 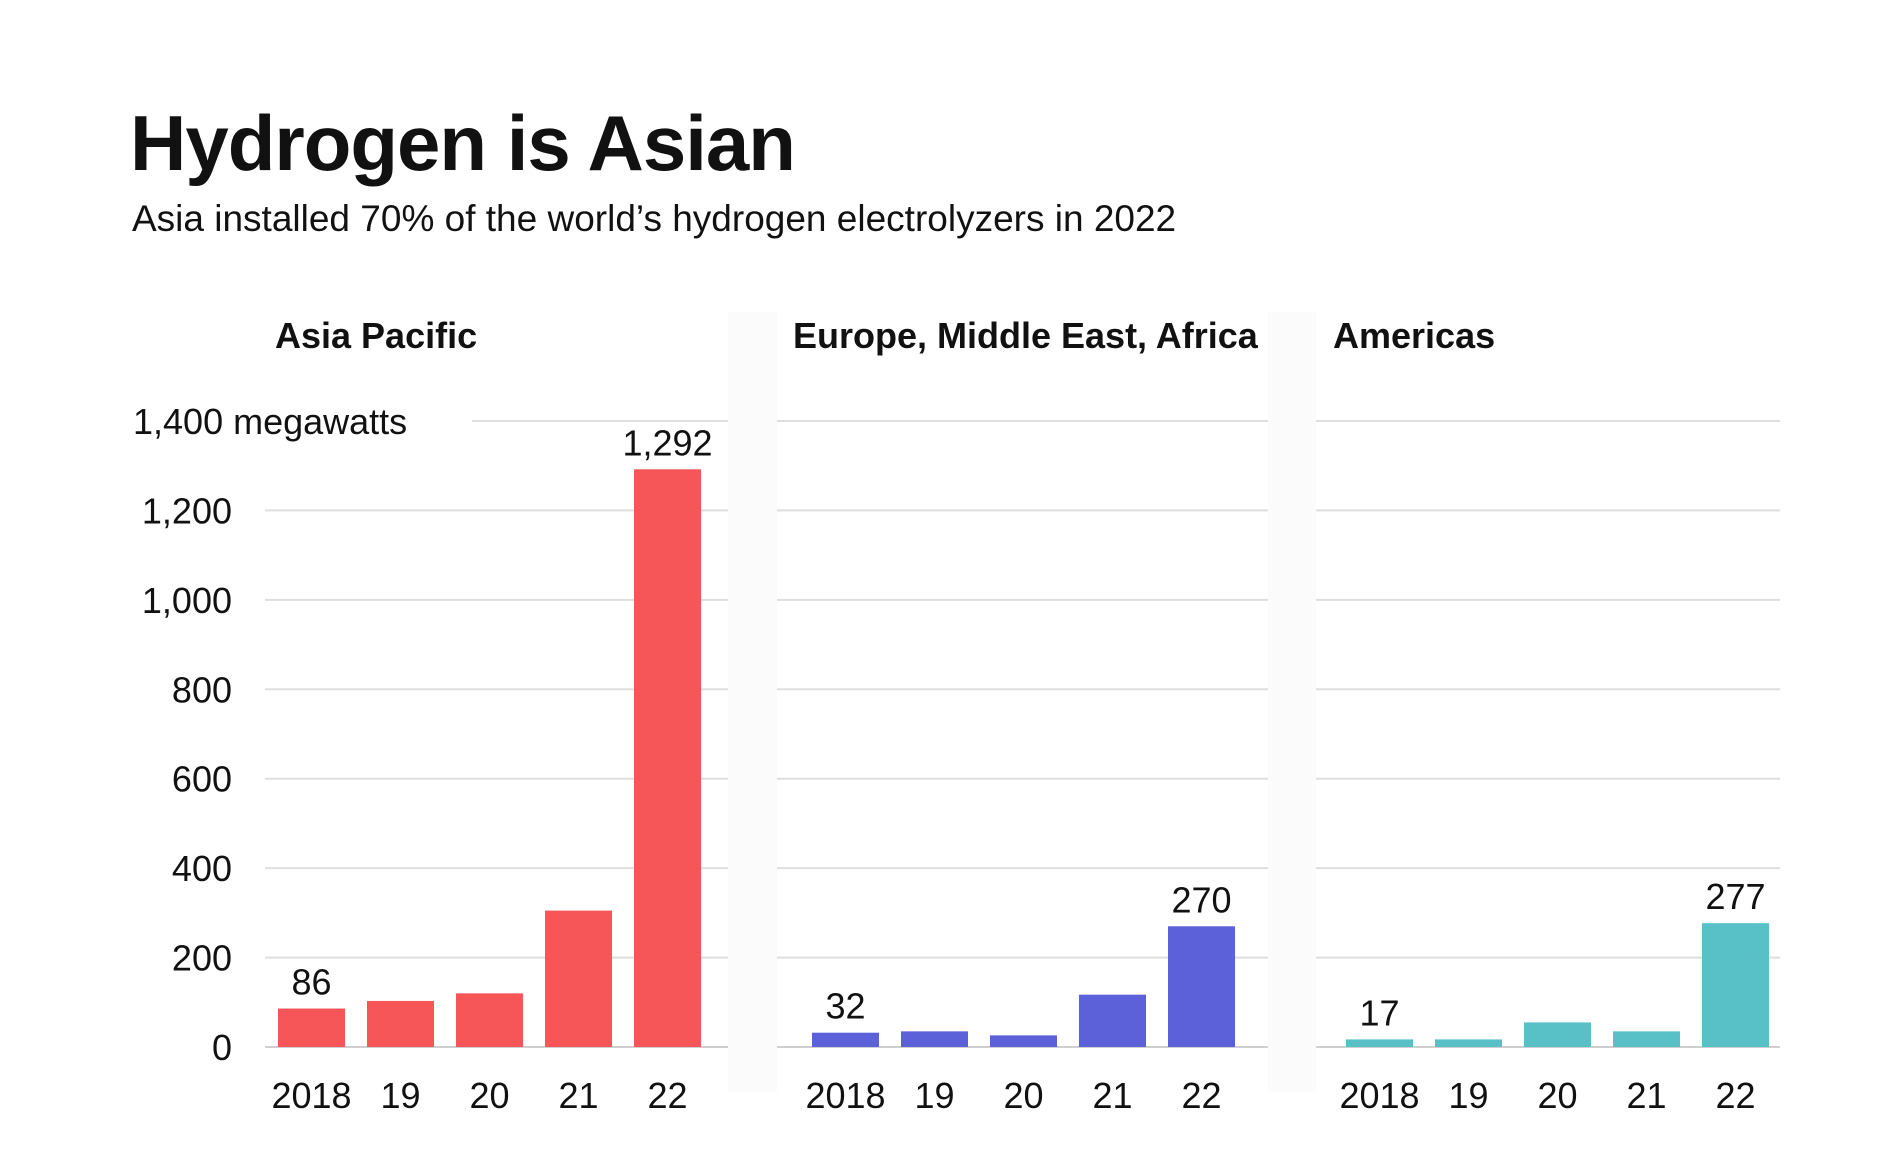 What do you see at coordinates (667, 442) in the screenshot?
I see `data-label: 1,292` at bounding box center [667, 442].